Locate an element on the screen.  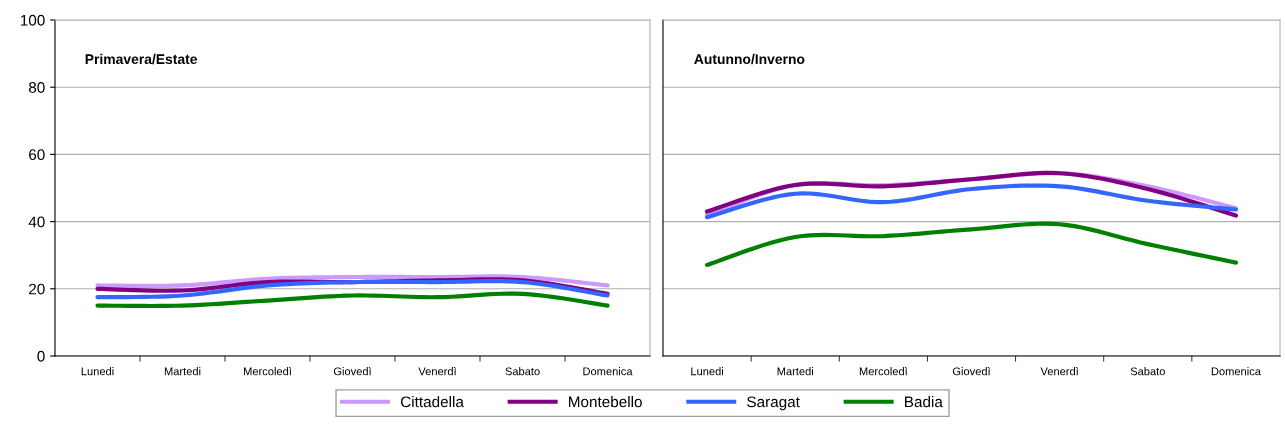
y-tick-label: 0 is located at coordinates (41, 356).